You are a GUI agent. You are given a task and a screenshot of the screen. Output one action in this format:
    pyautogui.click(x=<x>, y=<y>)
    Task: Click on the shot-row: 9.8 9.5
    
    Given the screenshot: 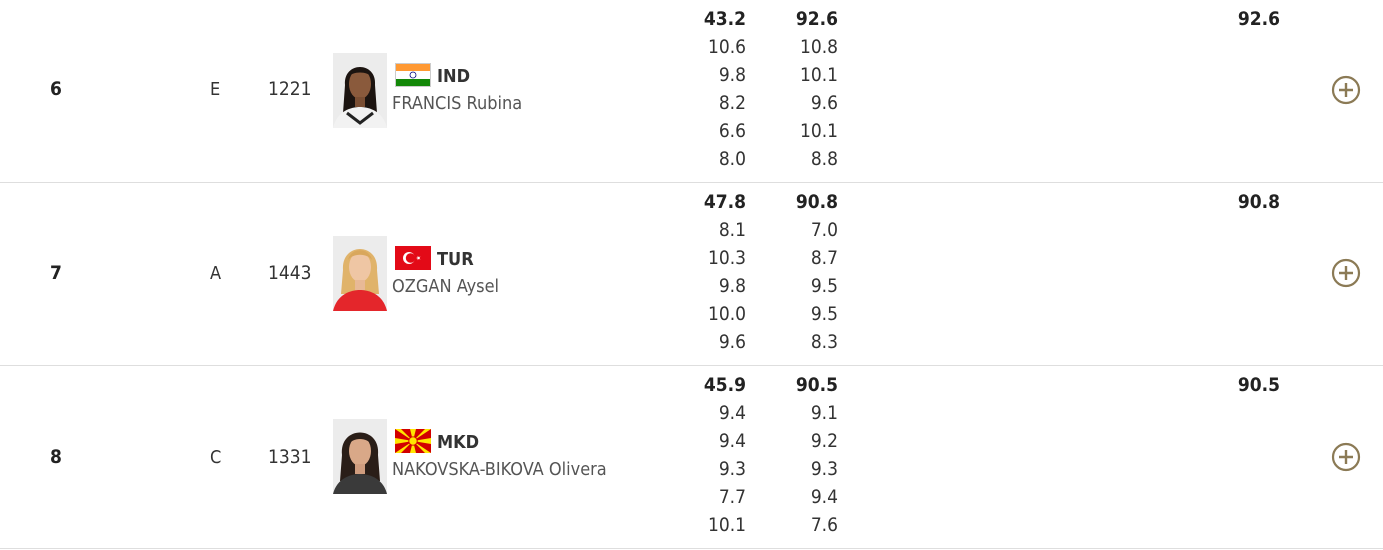 What is the action you would take?
    pyautogui.click(x=770, y=289)
    